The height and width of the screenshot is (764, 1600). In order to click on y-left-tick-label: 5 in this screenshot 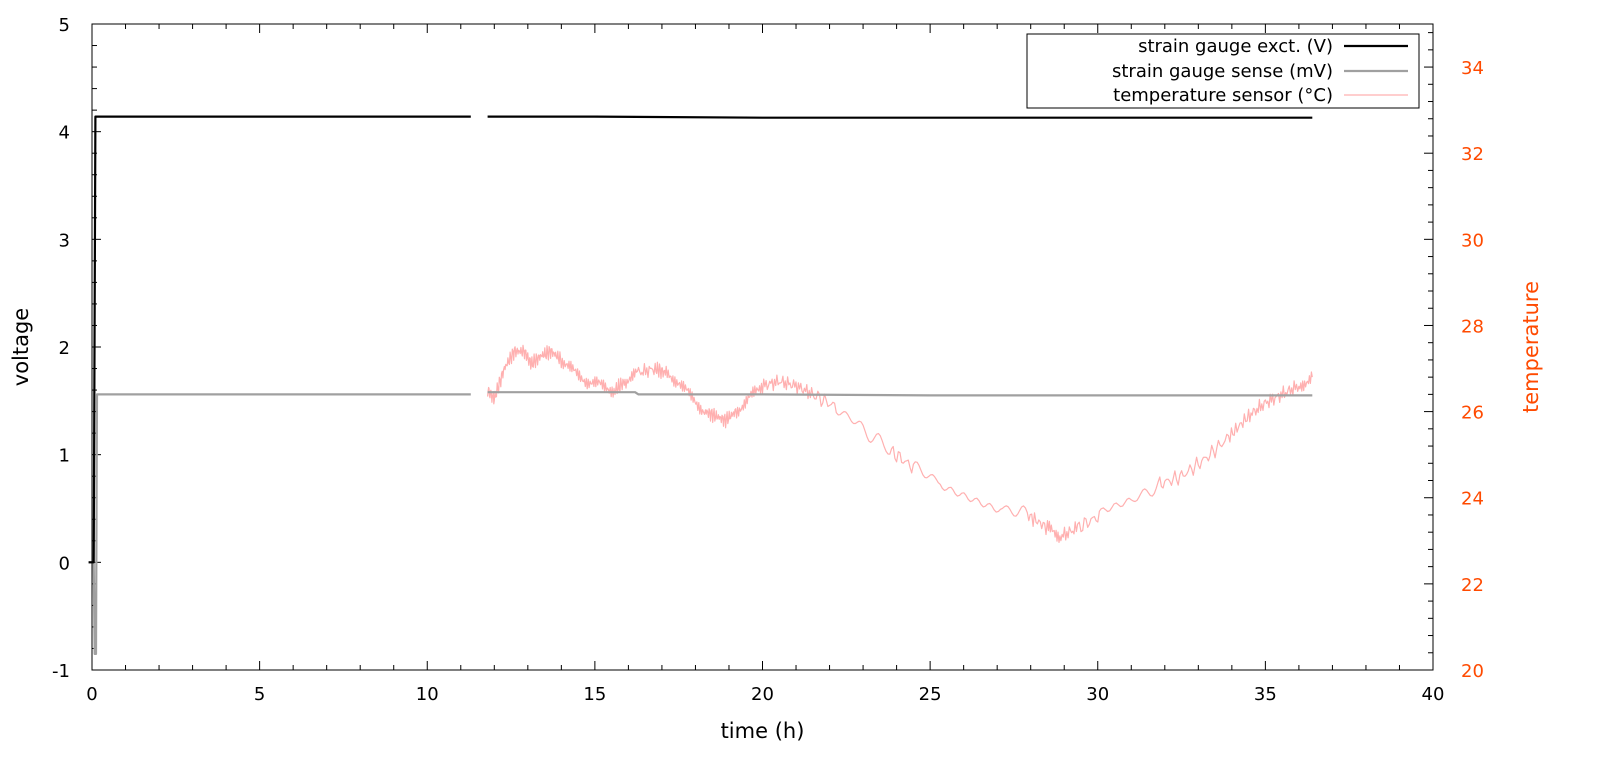, I will do `click(64, 25)`.